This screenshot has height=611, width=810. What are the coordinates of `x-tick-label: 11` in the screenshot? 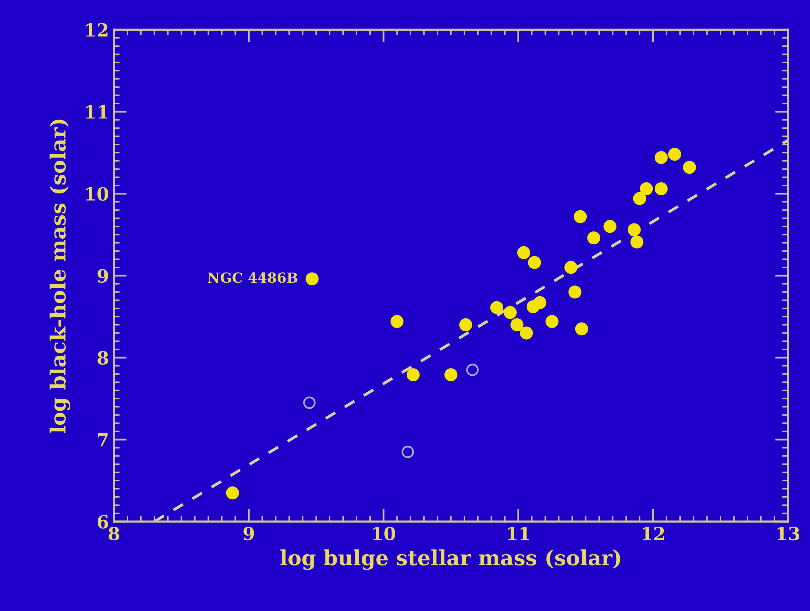 It's located at (519, 533).